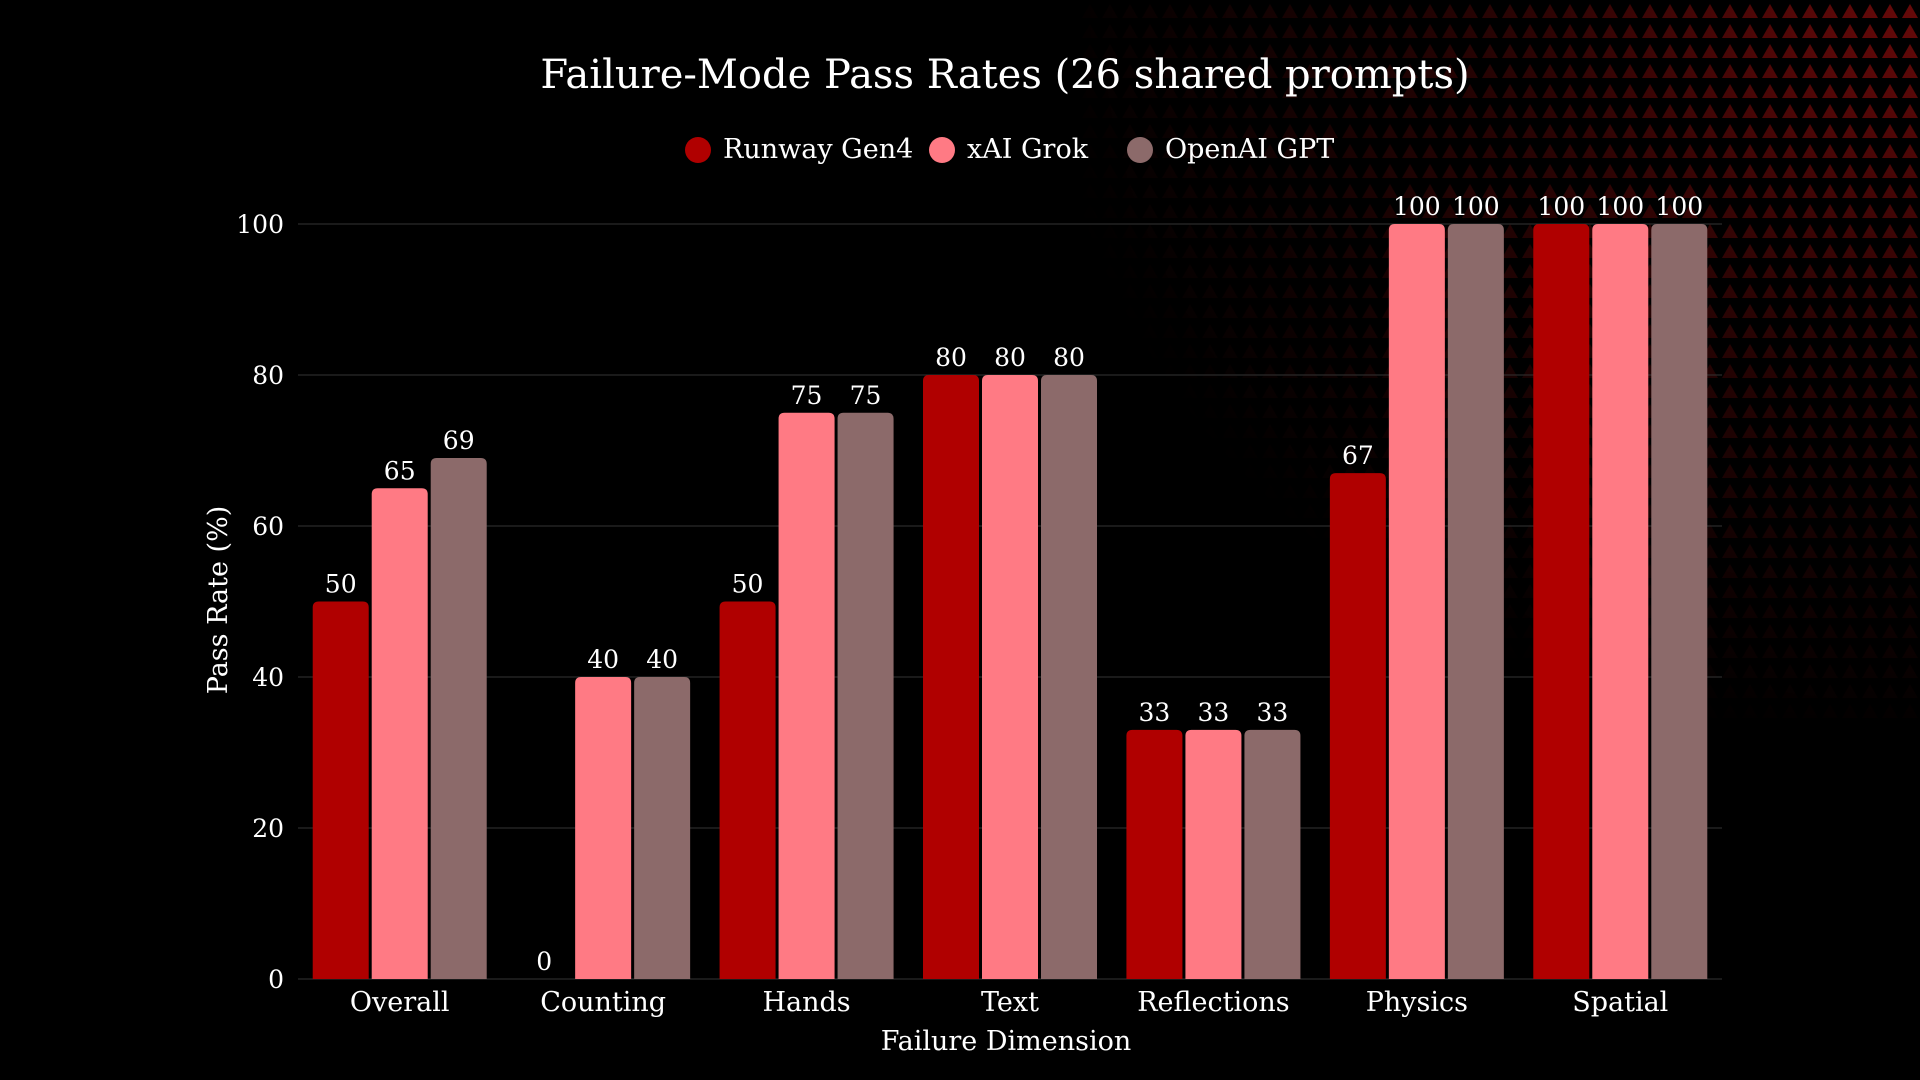  What do you see at coordinates (268, 828) in the screenshot?
I see `y-tick-label: 20` at bounding box center [268, 828].